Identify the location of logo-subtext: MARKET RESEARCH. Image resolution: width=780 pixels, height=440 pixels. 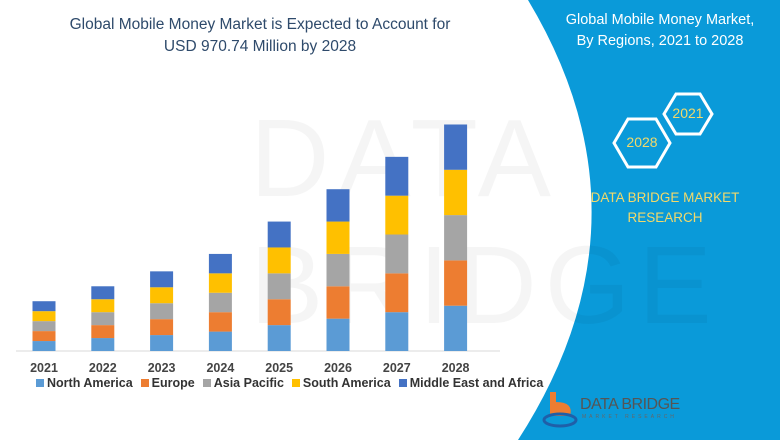
(629, 417).